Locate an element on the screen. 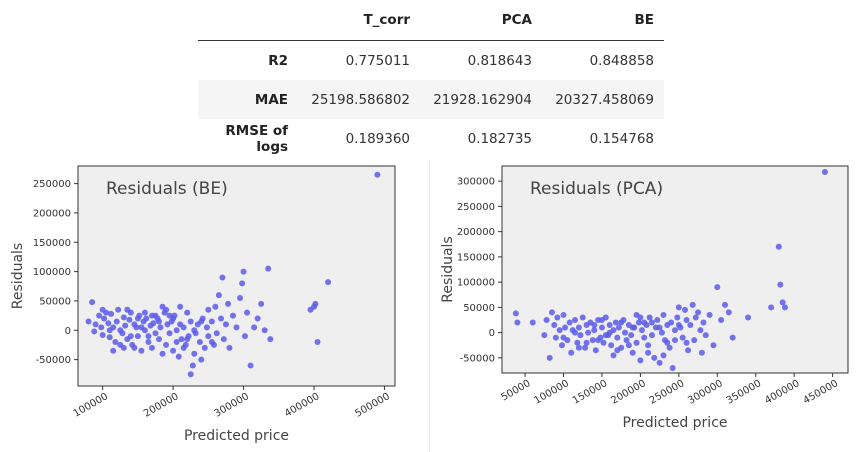 This screenshot has width=859, height=452. x-tick-label: 500000 is located at coordinates (372, 405).